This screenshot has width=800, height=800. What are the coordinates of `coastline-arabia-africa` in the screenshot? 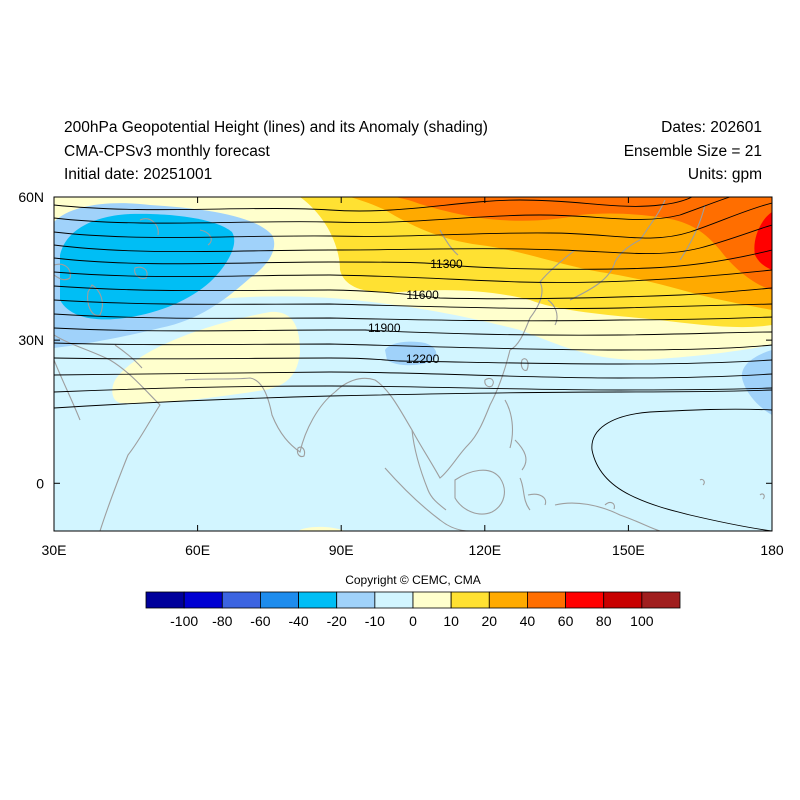 It's located at (107, 432).